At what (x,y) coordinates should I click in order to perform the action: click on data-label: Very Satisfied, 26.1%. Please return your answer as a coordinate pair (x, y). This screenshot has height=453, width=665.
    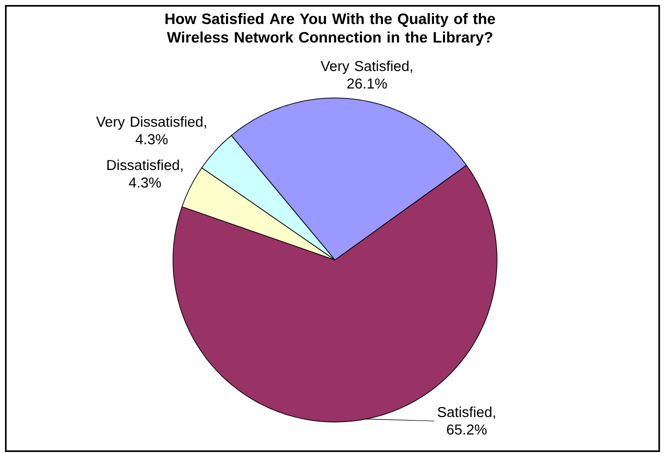
    Looking at the image, I should click on (366, 74).